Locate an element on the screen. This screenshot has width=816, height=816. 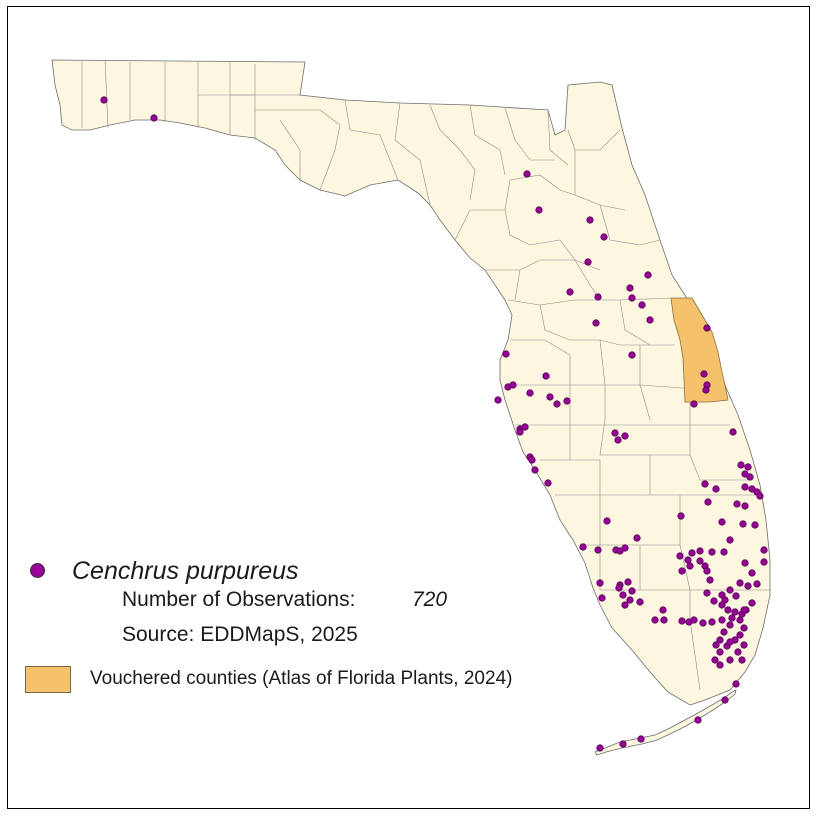
source-label: Source: EDDMapS, 2025 is located at coordinates (240, 634).